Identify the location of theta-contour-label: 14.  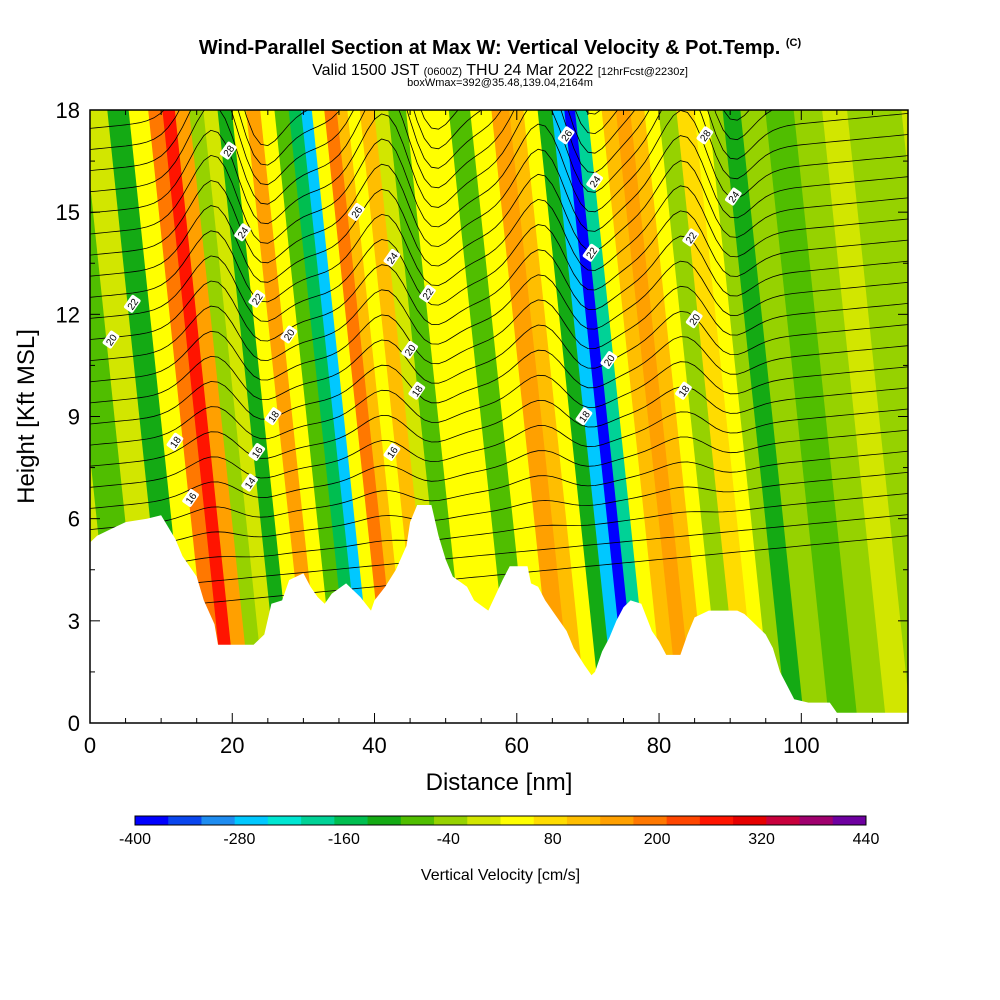
(250, 482).